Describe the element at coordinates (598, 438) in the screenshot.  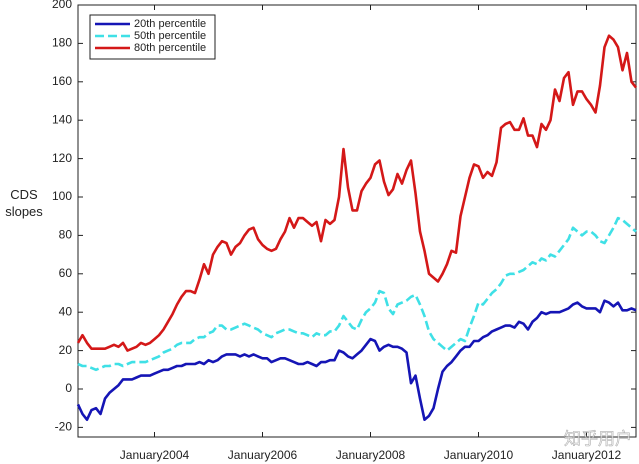
I see `watermark: 知乎用户` at that location.